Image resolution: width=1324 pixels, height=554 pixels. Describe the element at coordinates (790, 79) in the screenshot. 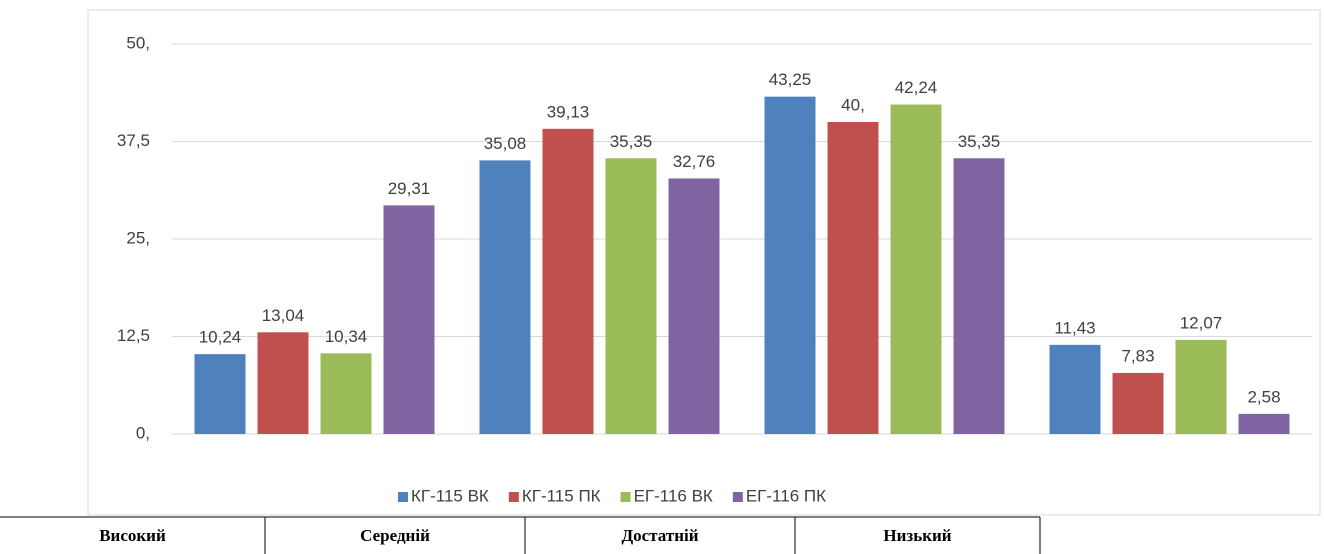

I see `value-label: 43,25` at that location.